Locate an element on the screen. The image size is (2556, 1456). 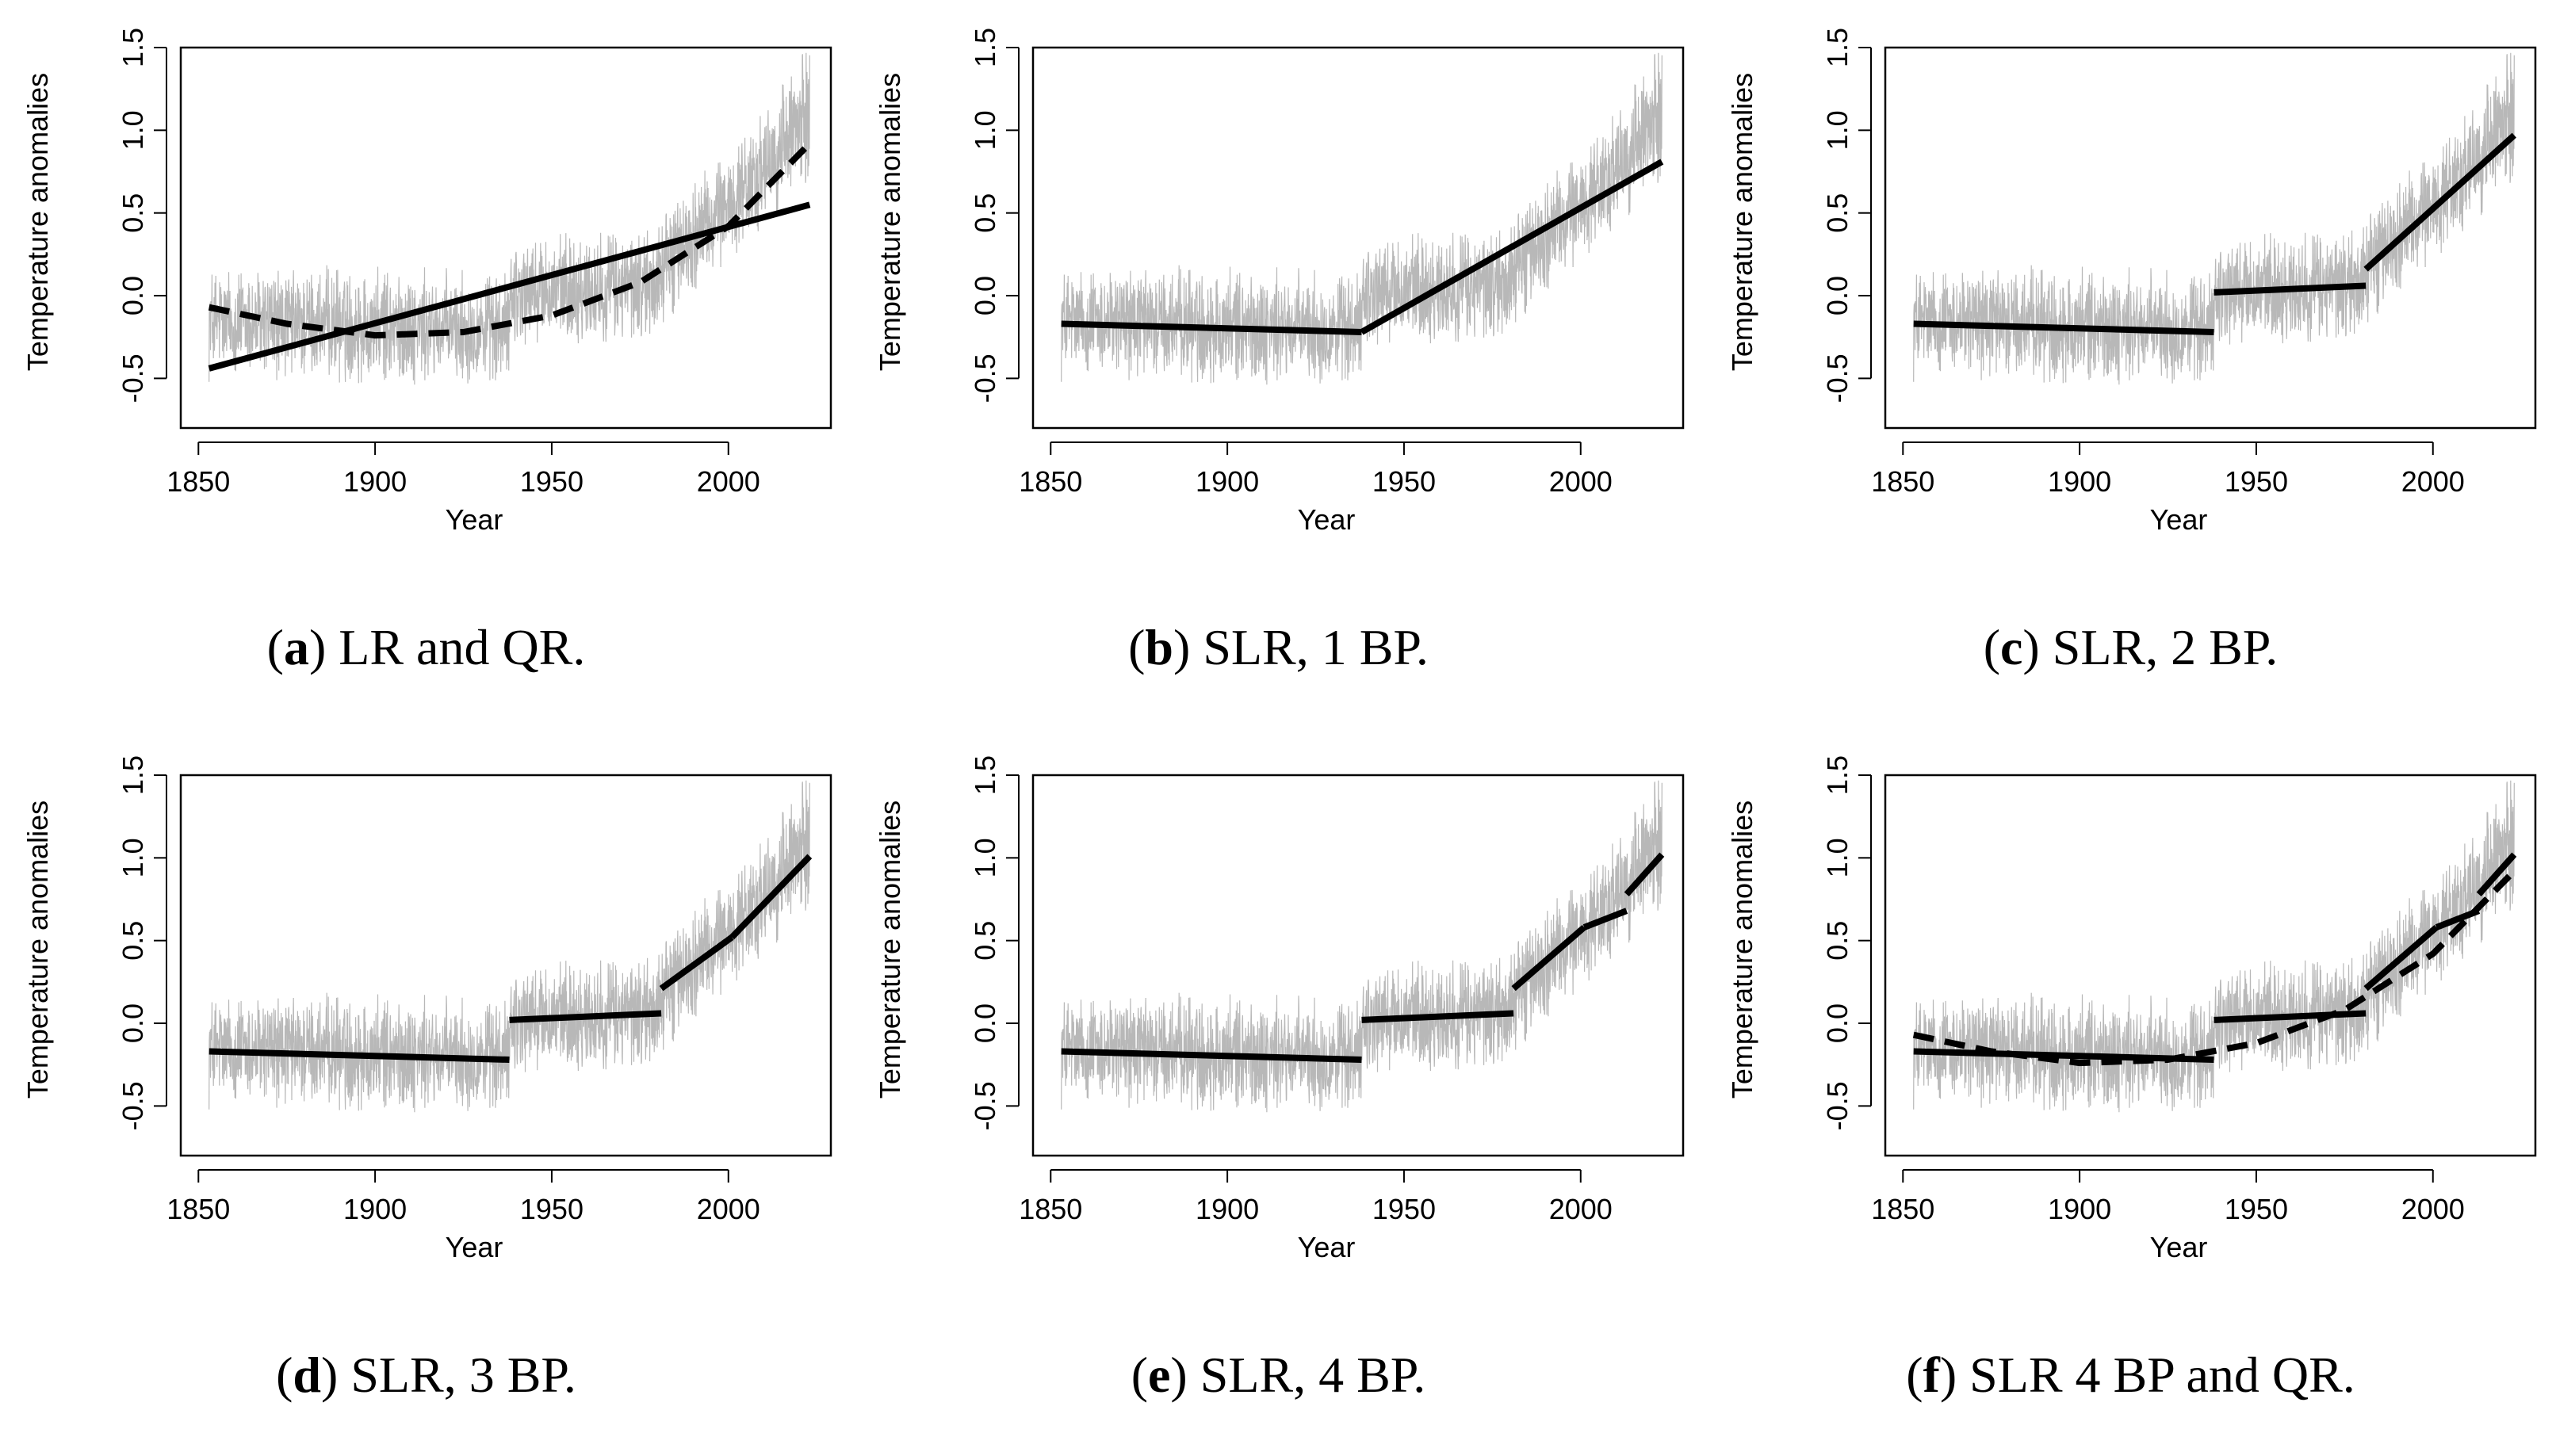
panel-caption: (d) SLR, 3 BP. is located at coordinates (426, 1375).